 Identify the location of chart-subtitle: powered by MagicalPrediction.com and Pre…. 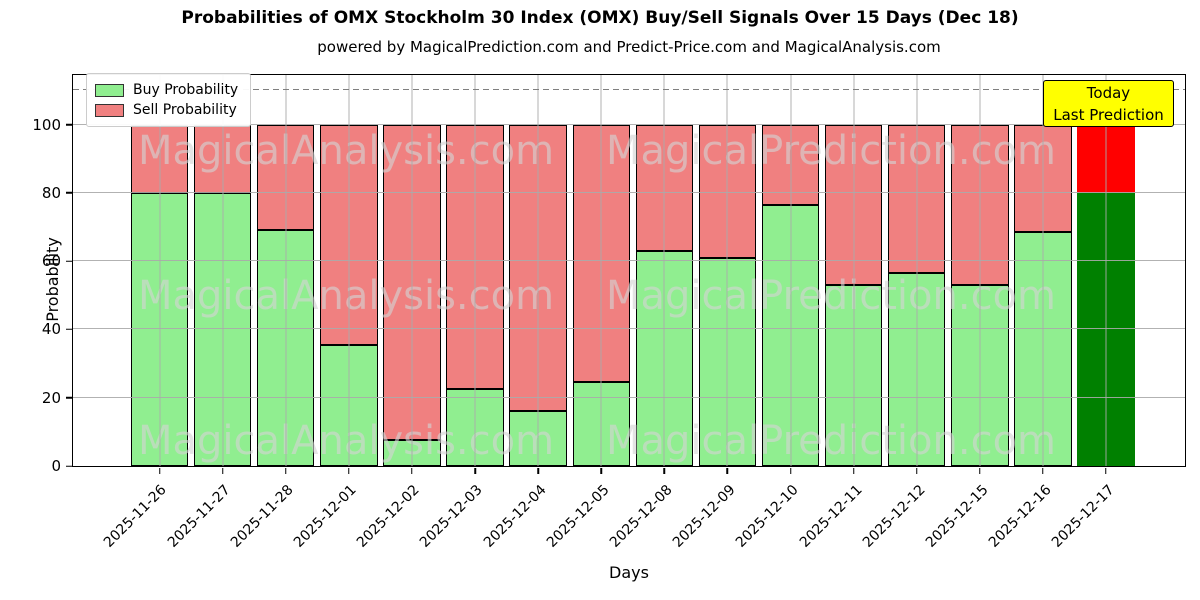
(629, 47).